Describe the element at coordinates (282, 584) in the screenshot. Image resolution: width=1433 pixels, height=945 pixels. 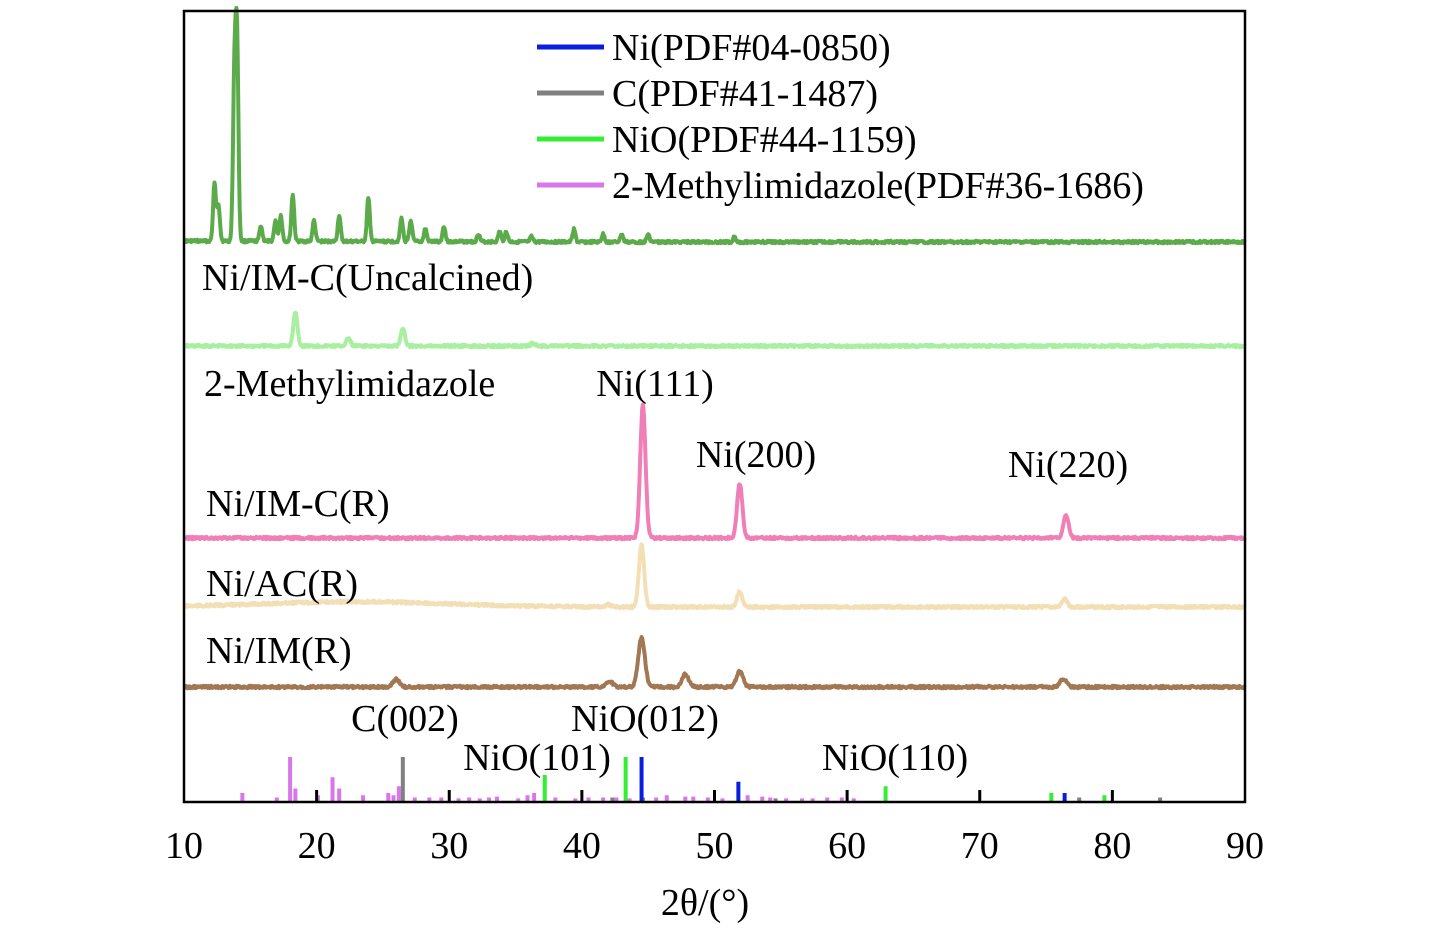
I see `series-label-ni-ac-r: Ni/AC(R)` at that location.